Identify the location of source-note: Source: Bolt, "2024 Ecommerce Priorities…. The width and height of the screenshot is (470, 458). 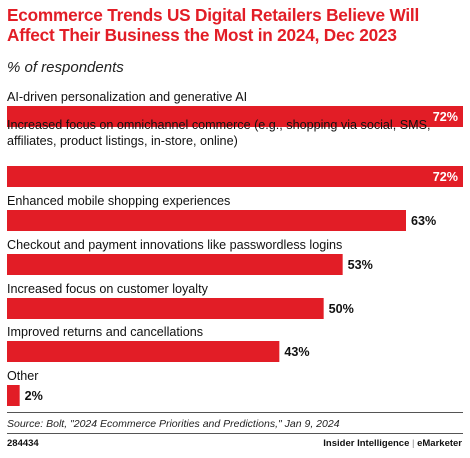
(173, 424).